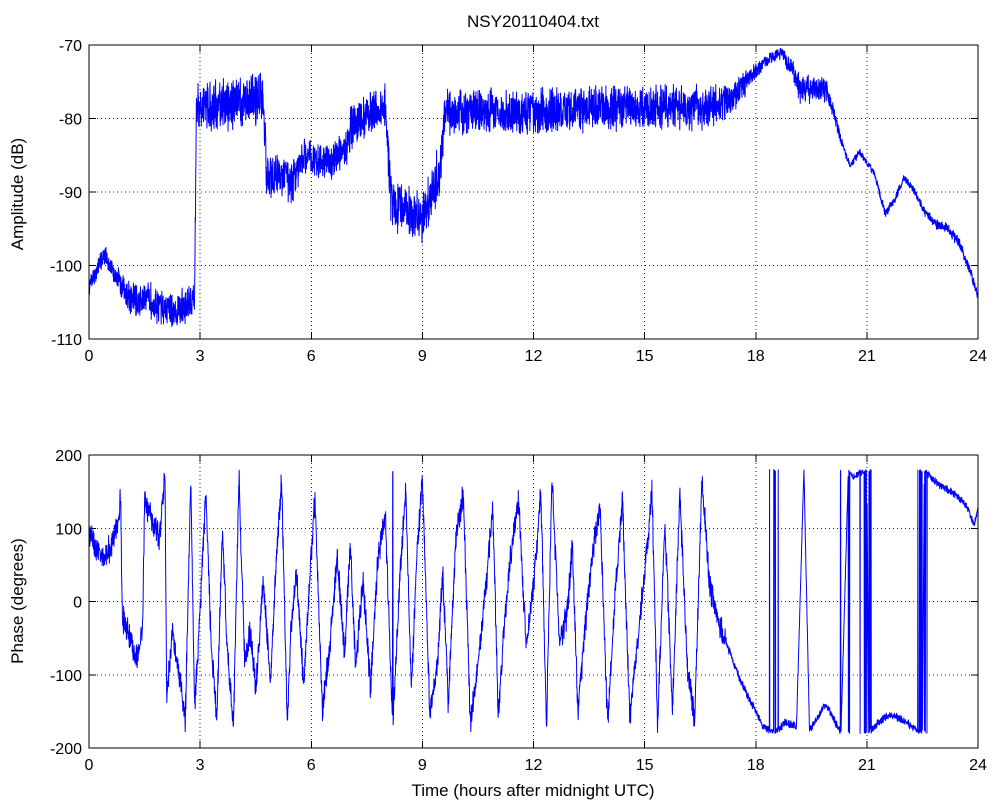 This screenshot has height=806, width=998. Describe the element at coordinates (756, 765) in the screenshot. I see `phase-x-tick-label-6: 18` at that location.